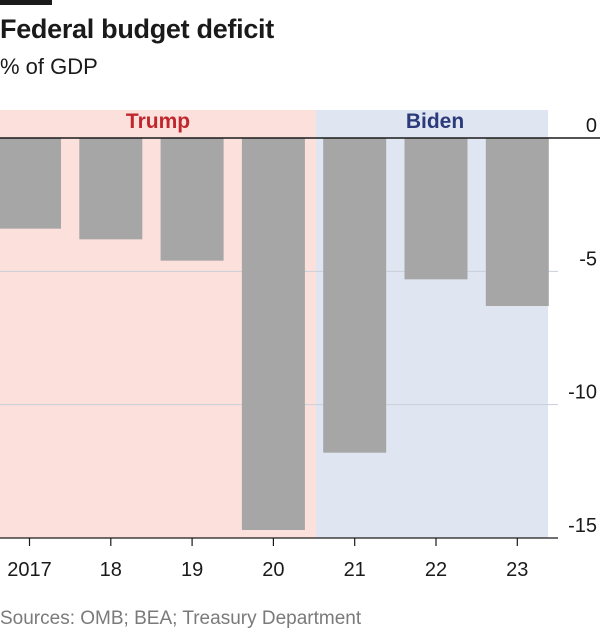  Describe the element at coordinates (591, 126) in the screenshot. I see `y-tick-label: 0` at that location.